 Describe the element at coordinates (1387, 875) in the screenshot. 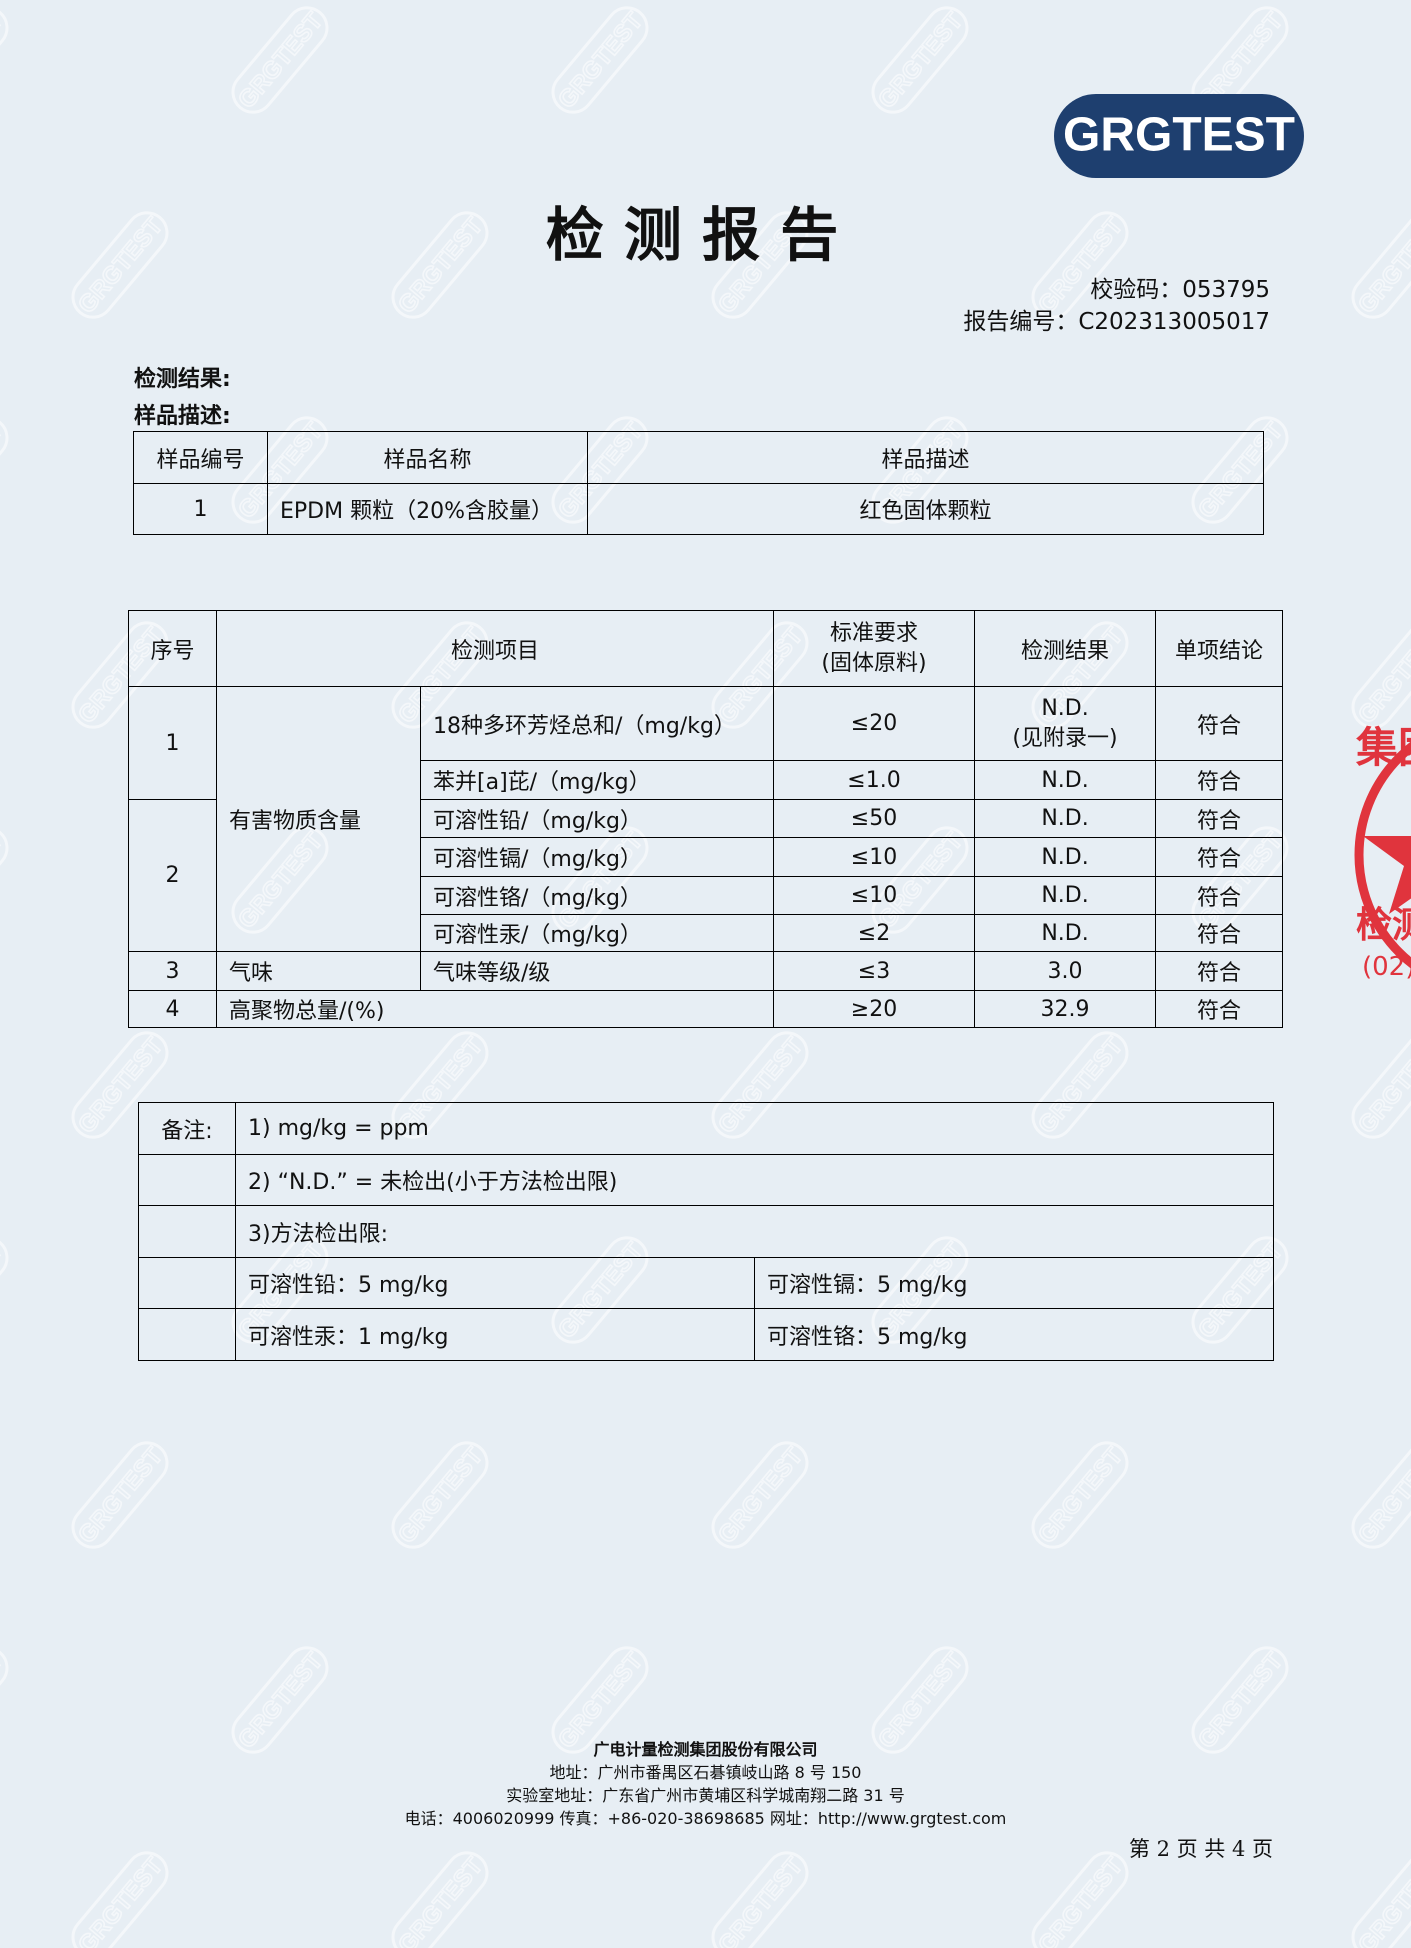

I see `seal-star` at that location.